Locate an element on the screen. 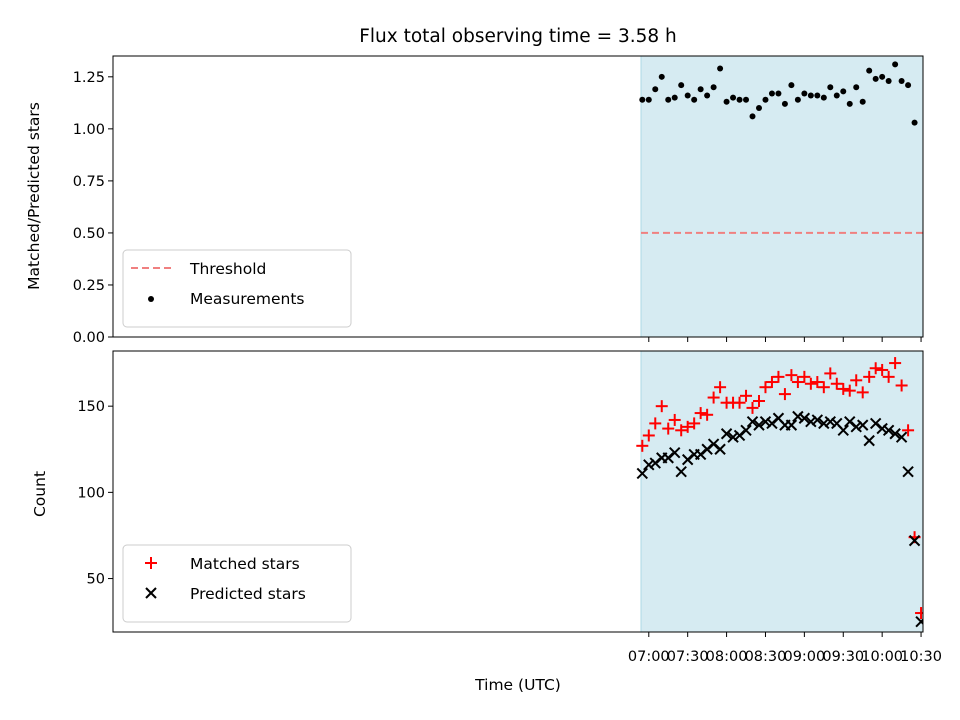 This screenshot has height=720, width=960. y-tick-label: 1.25 is located at coordinates (89, 78).